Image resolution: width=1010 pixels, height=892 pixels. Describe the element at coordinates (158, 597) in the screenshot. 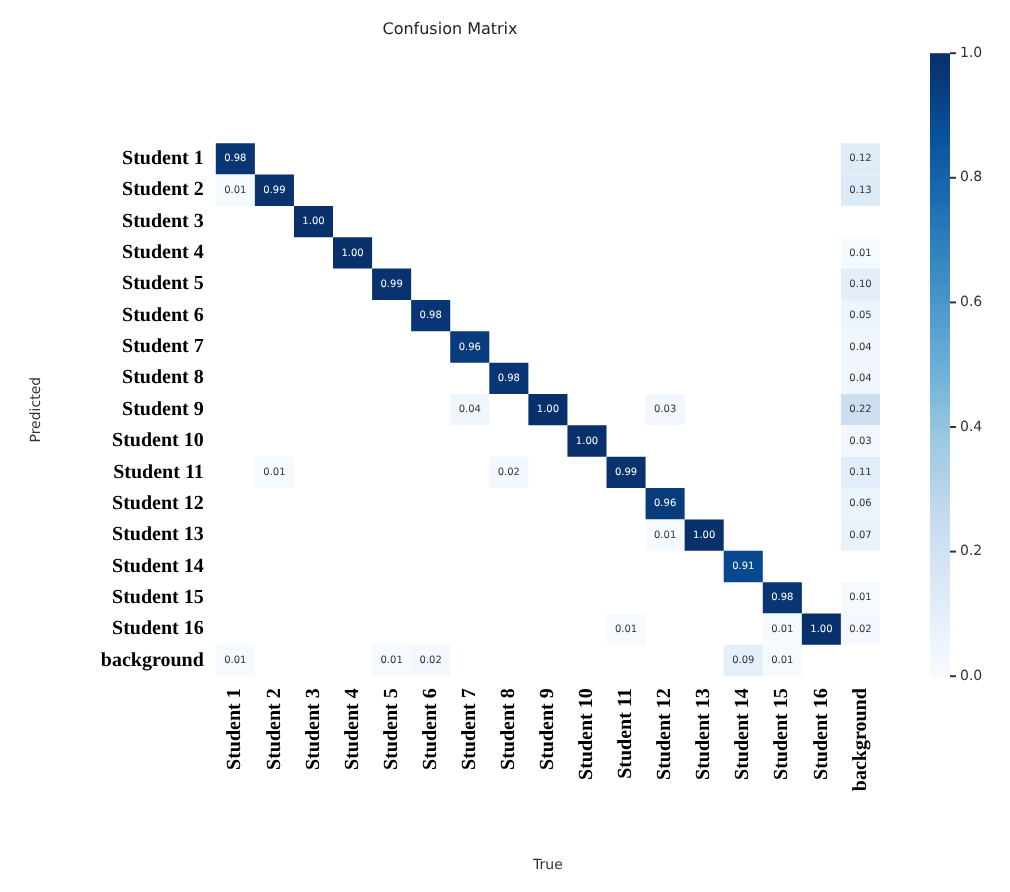

I see `y-tick-label: Student 15` at that location.